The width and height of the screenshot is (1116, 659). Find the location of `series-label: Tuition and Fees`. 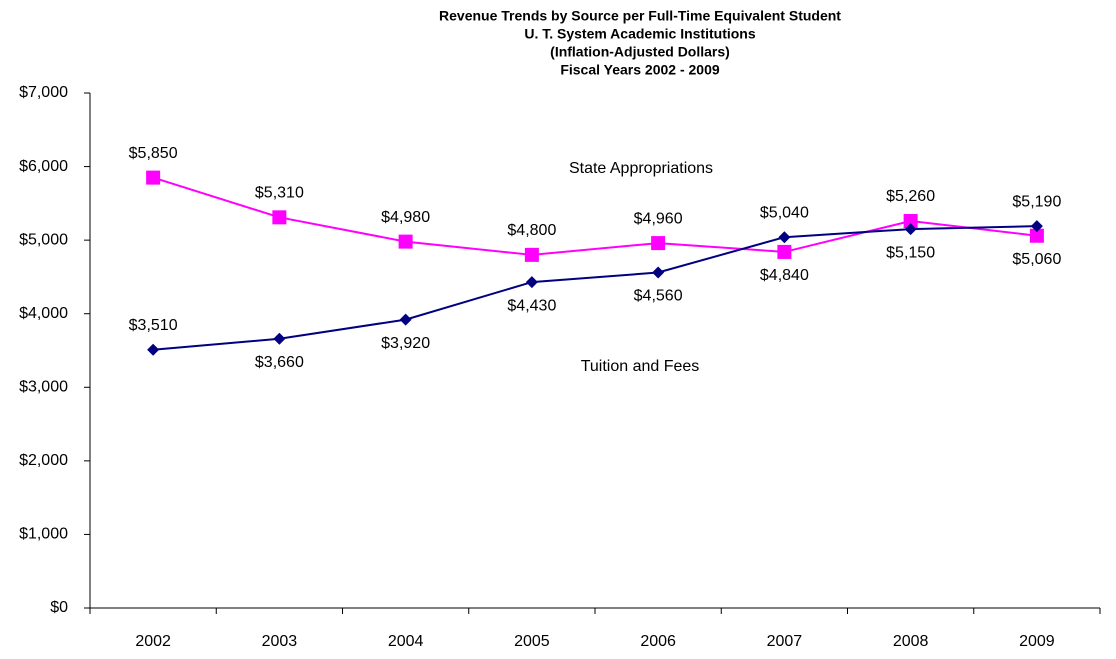

series-label: Tuition and Fees is located at coordinates (640, 366).